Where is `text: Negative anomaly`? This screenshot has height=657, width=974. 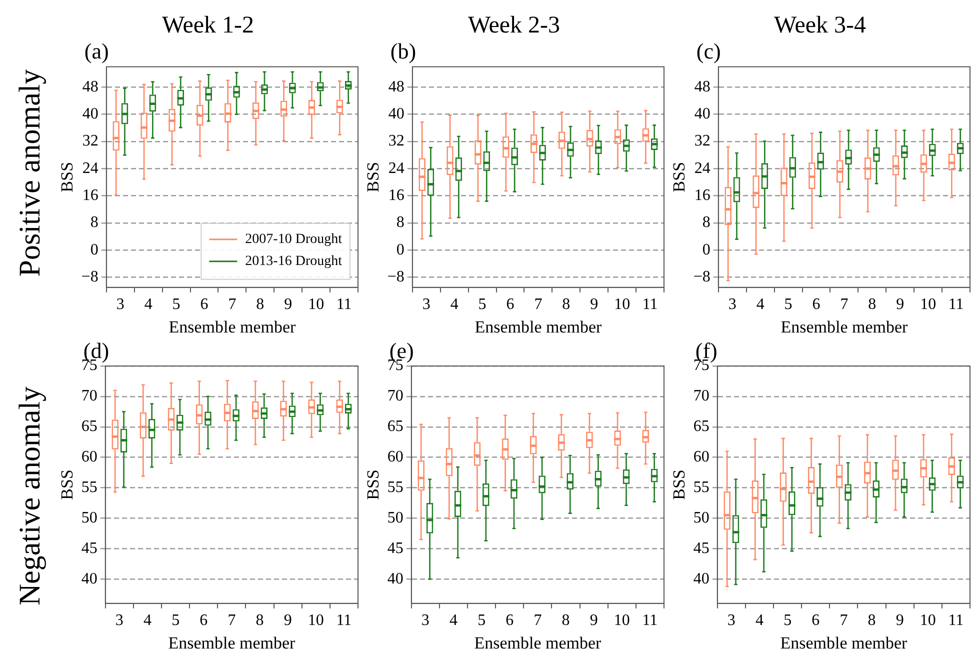
text: Negative anomaly is located at coordinates (31, 496).